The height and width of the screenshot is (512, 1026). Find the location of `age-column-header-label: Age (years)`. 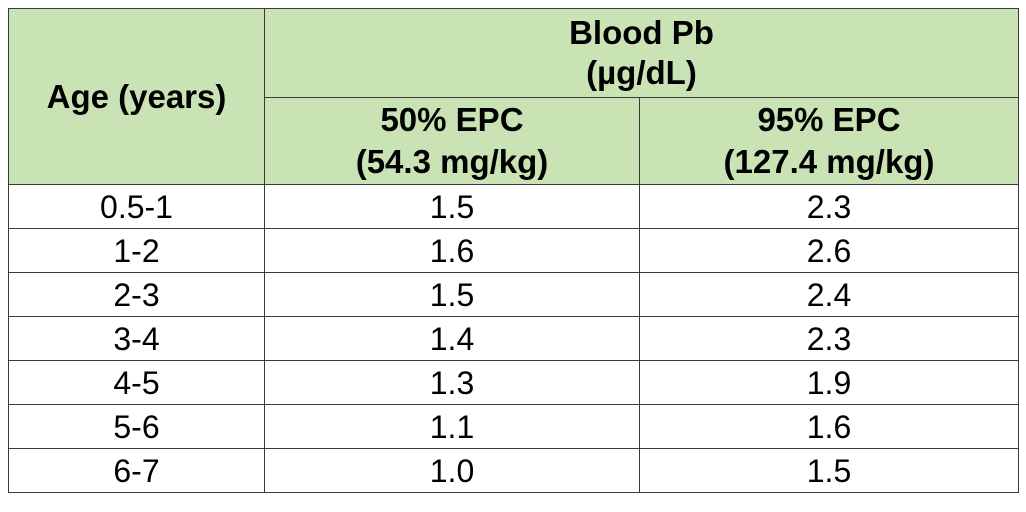

age-column-header-label: Age (years) is located at coordinates (136, 96).